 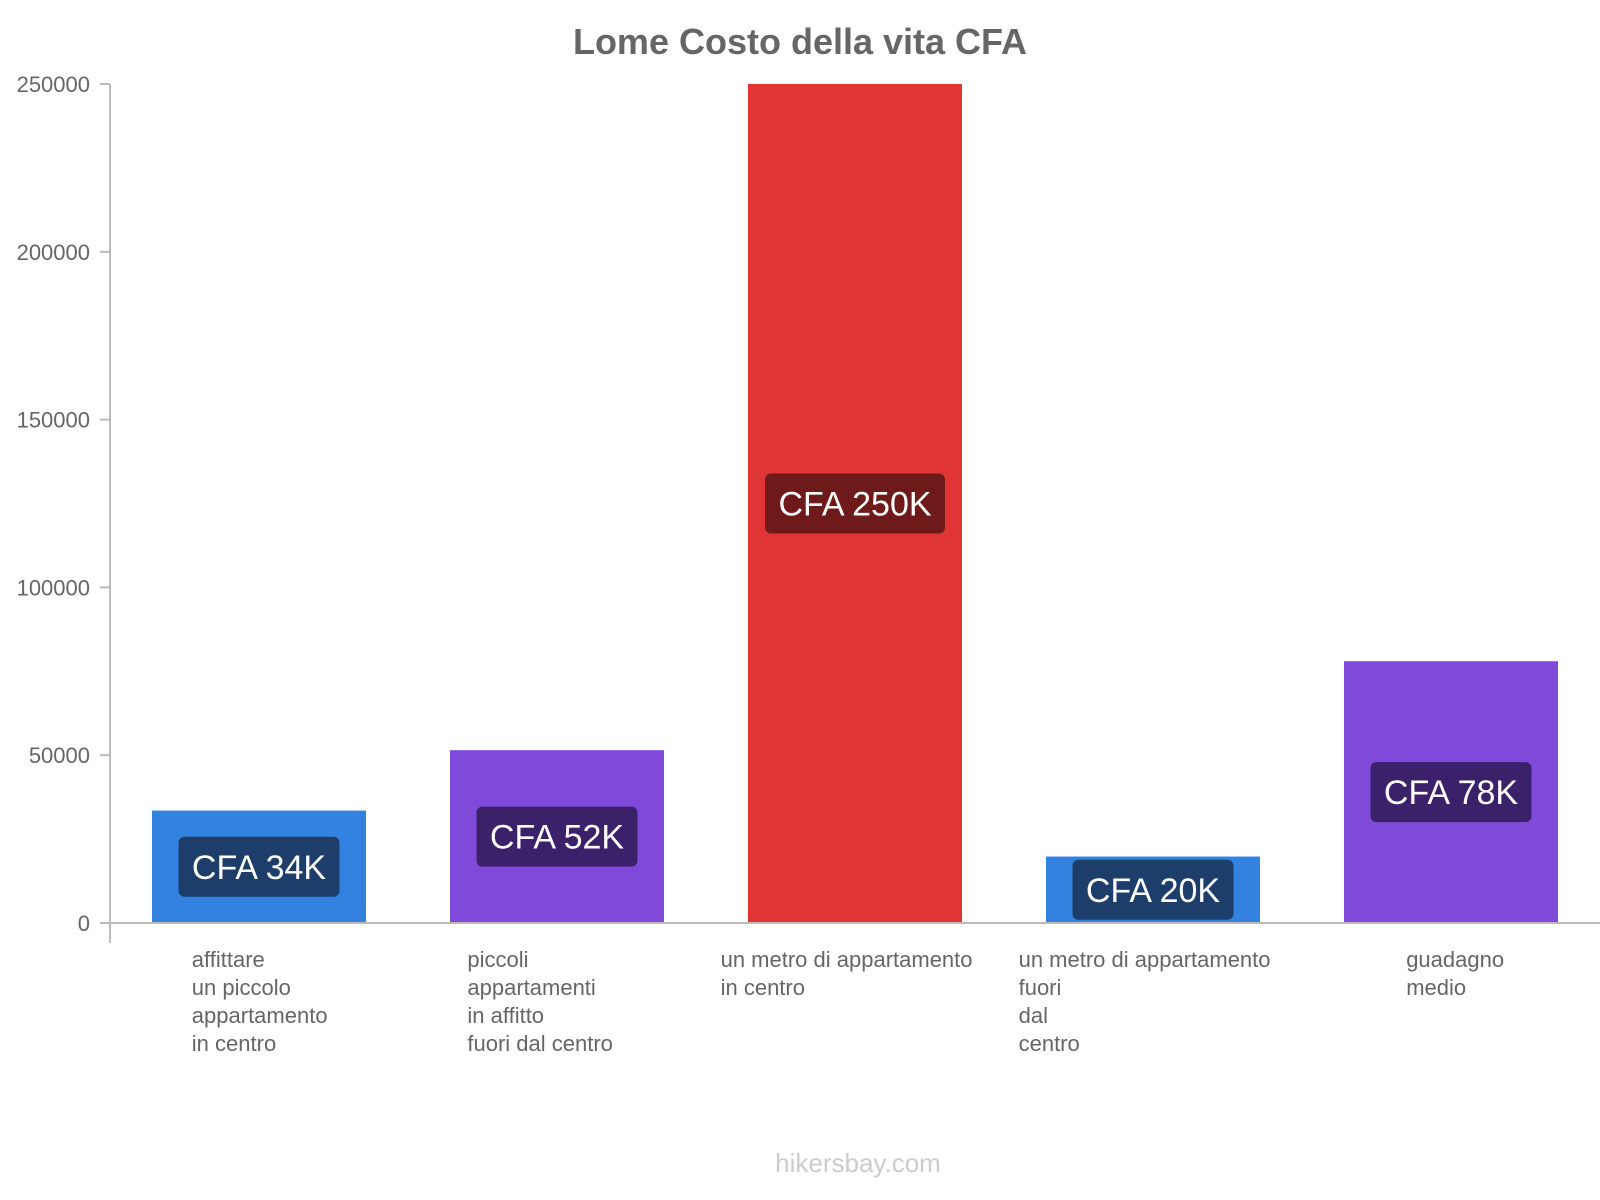 I want to click on data-label-text: CFA 250K, so click(x=854, y=505).